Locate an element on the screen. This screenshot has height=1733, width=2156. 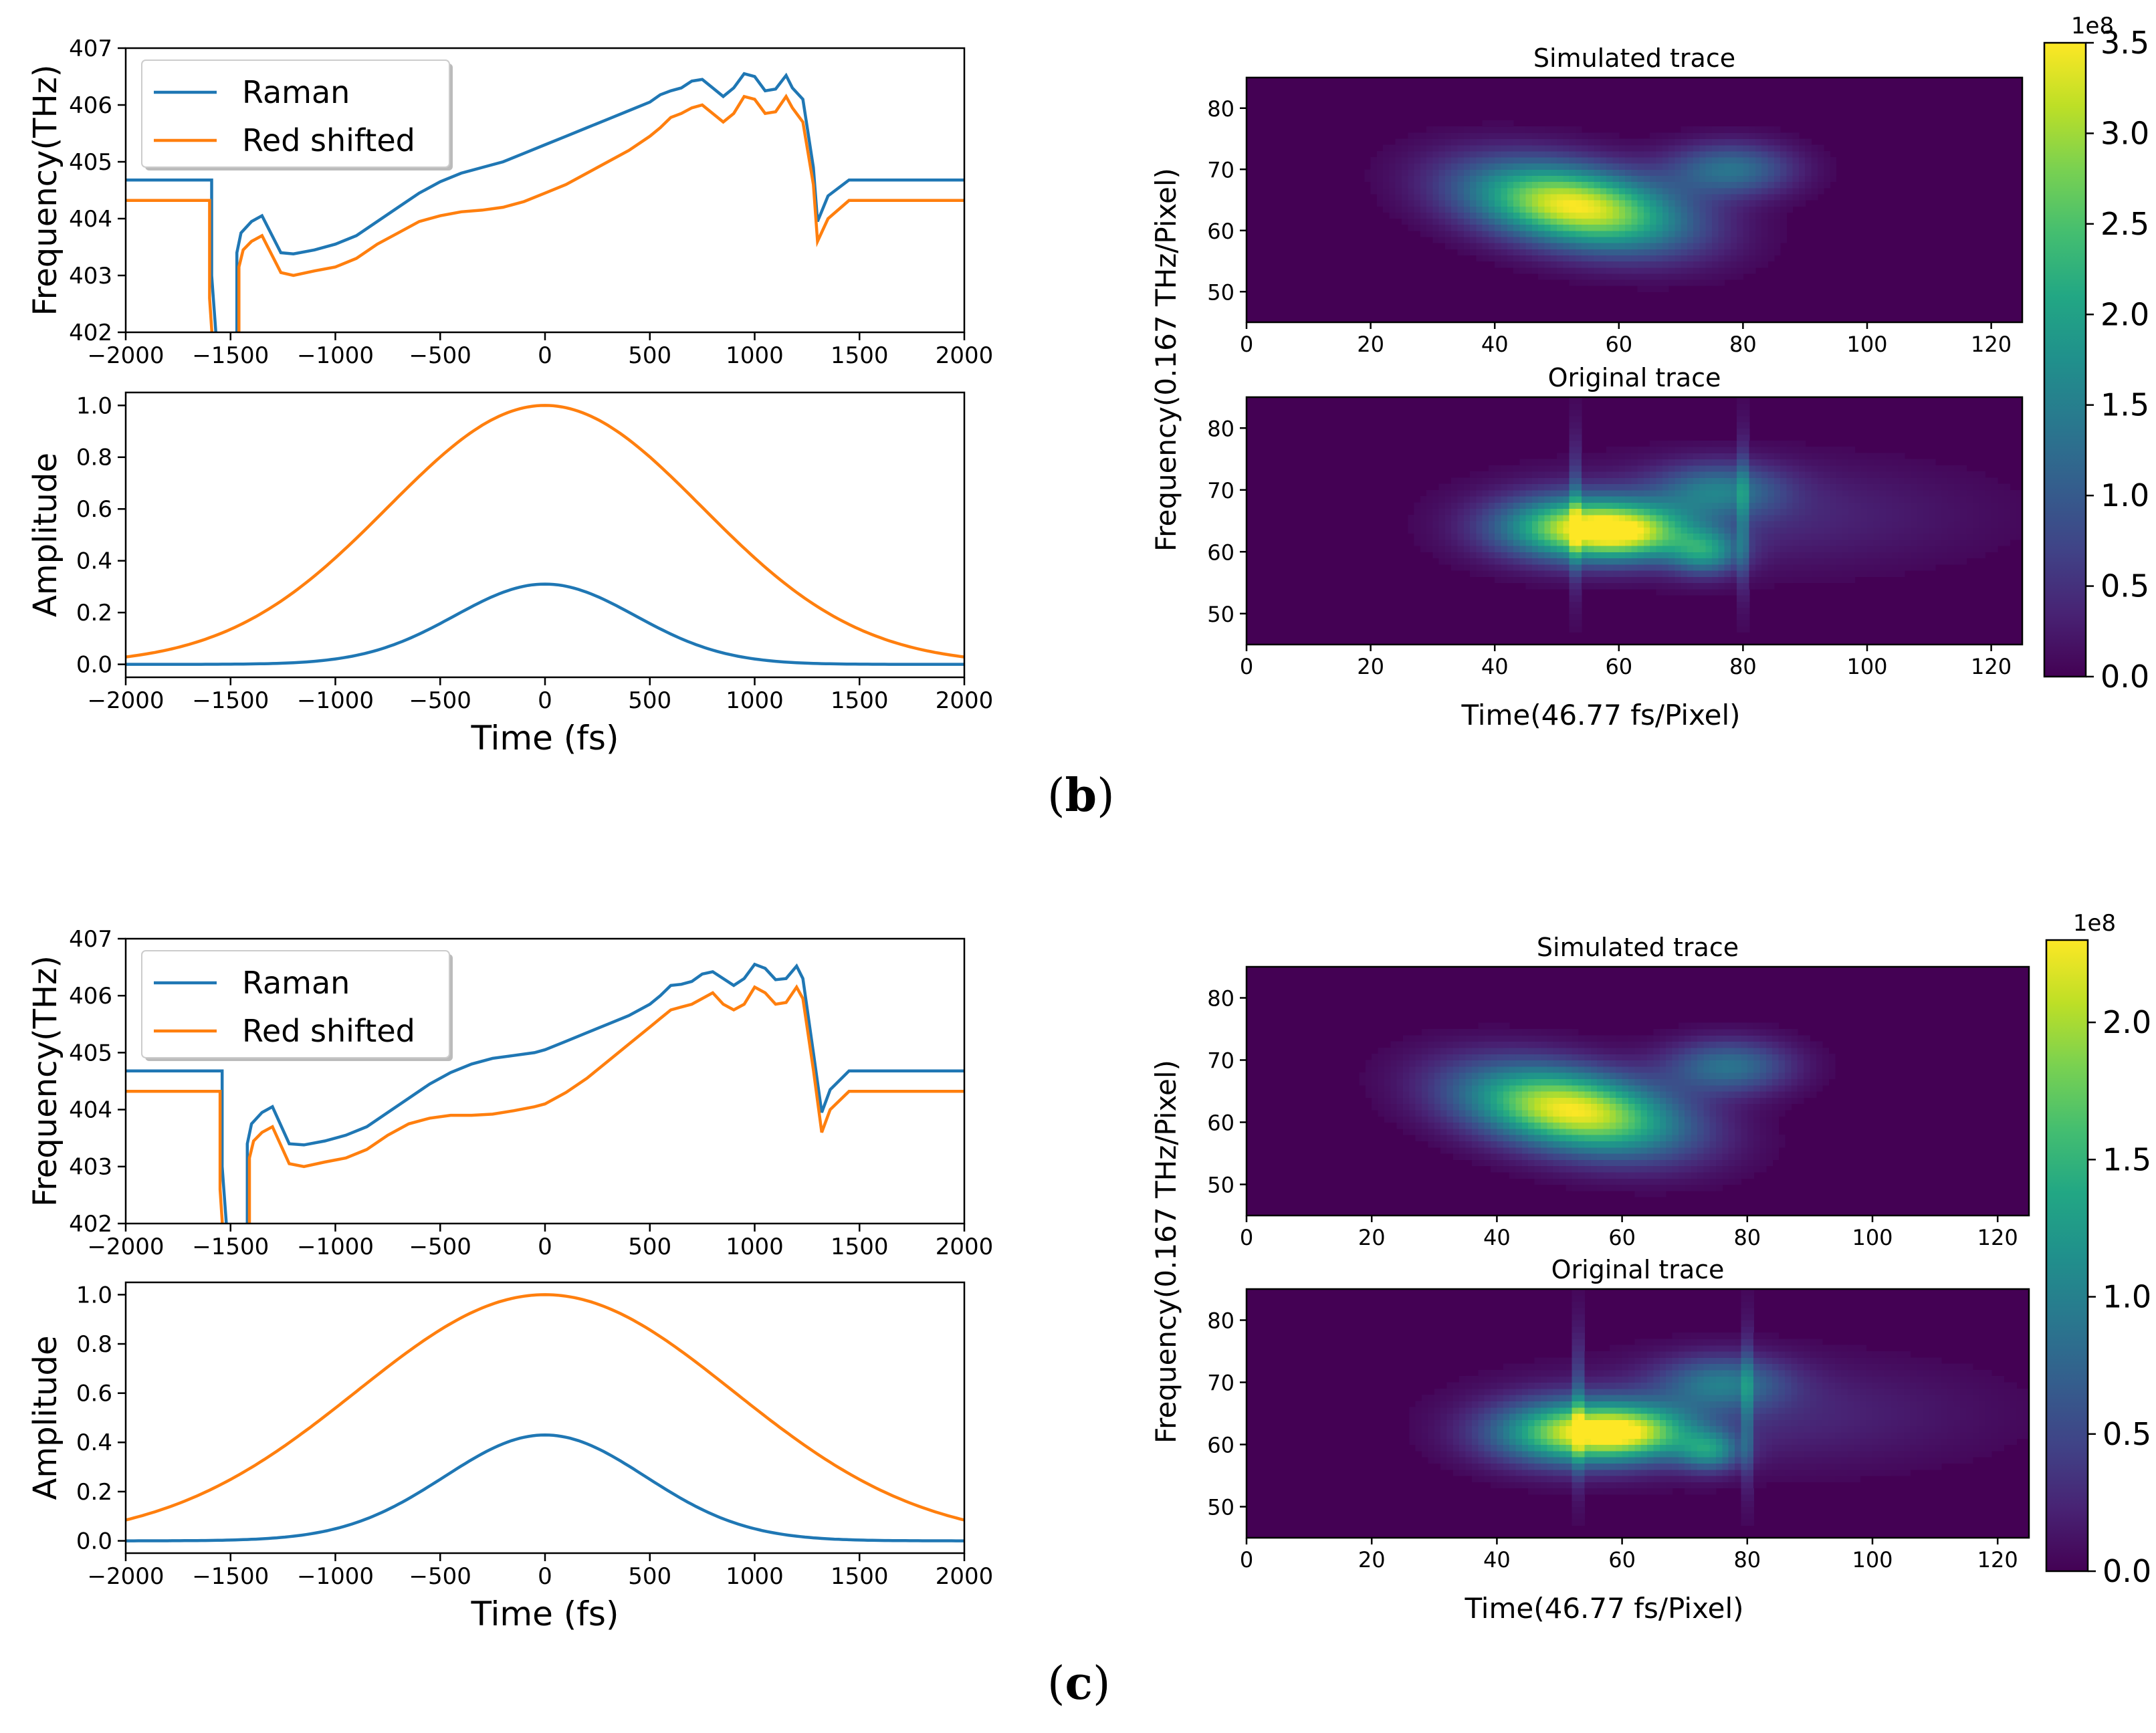
x-tick-label: −500 is located at coordinates (440, 1247).